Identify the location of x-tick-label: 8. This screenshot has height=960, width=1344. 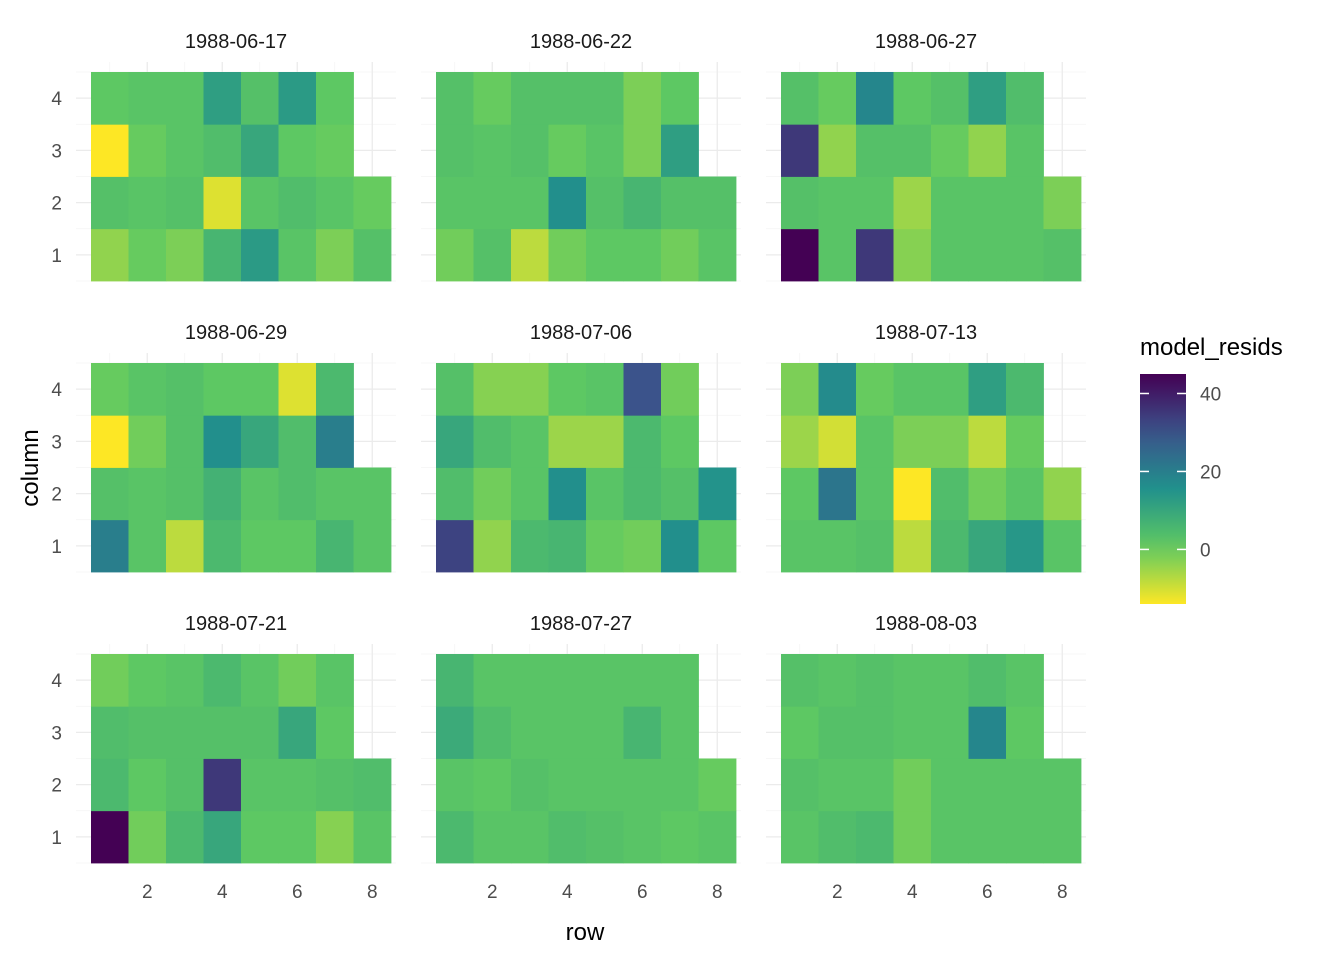
(717, 892).